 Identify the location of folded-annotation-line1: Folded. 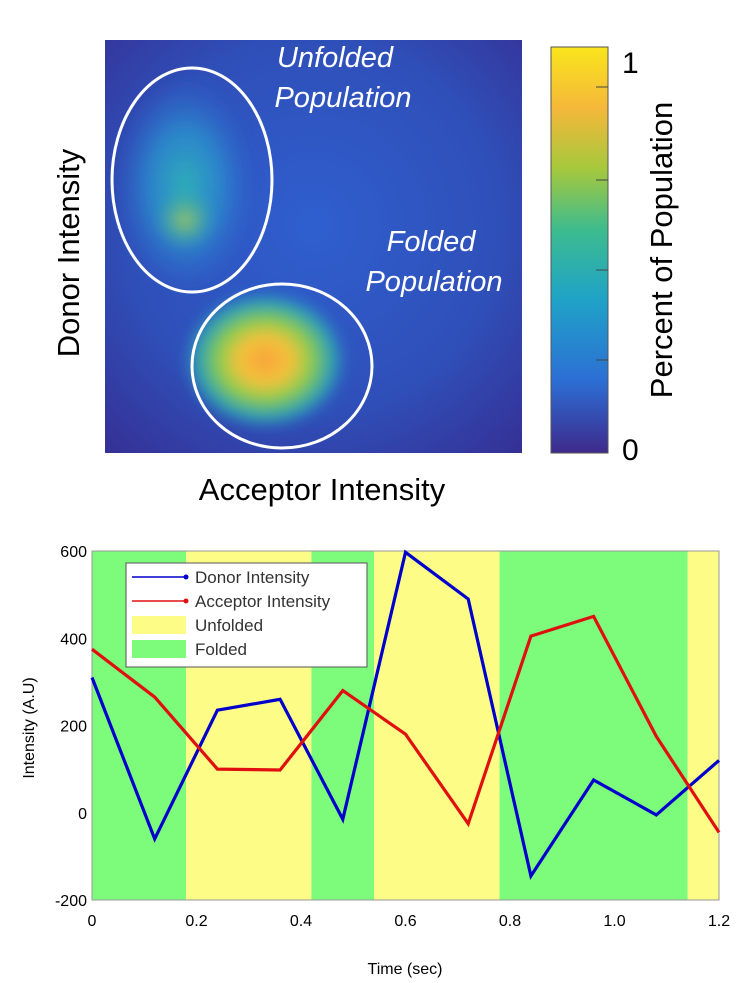
(432, 242).